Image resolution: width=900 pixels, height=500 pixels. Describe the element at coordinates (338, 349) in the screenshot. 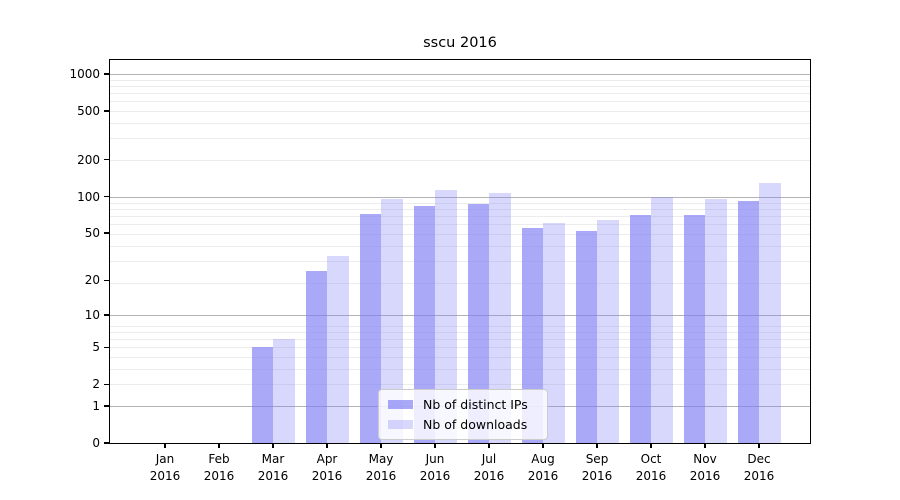

I see `bar-downloads-apr` at that location.